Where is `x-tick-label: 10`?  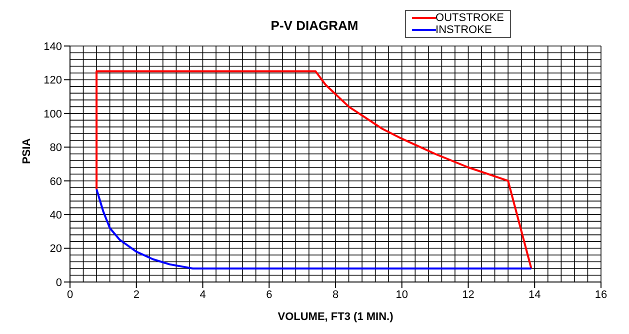
x-tick-label: 10 is located at coordinates (402, 294).